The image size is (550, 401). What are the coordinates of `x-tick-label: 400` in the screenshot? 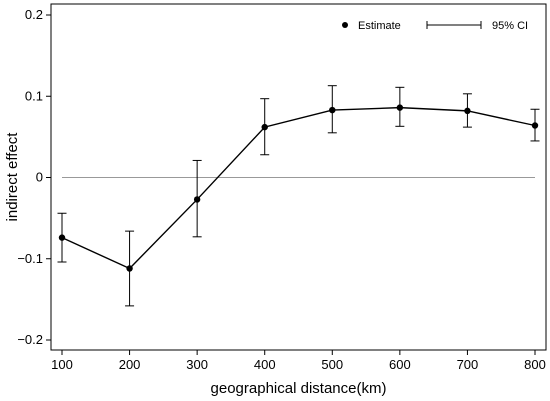 It's located at (265, 364).